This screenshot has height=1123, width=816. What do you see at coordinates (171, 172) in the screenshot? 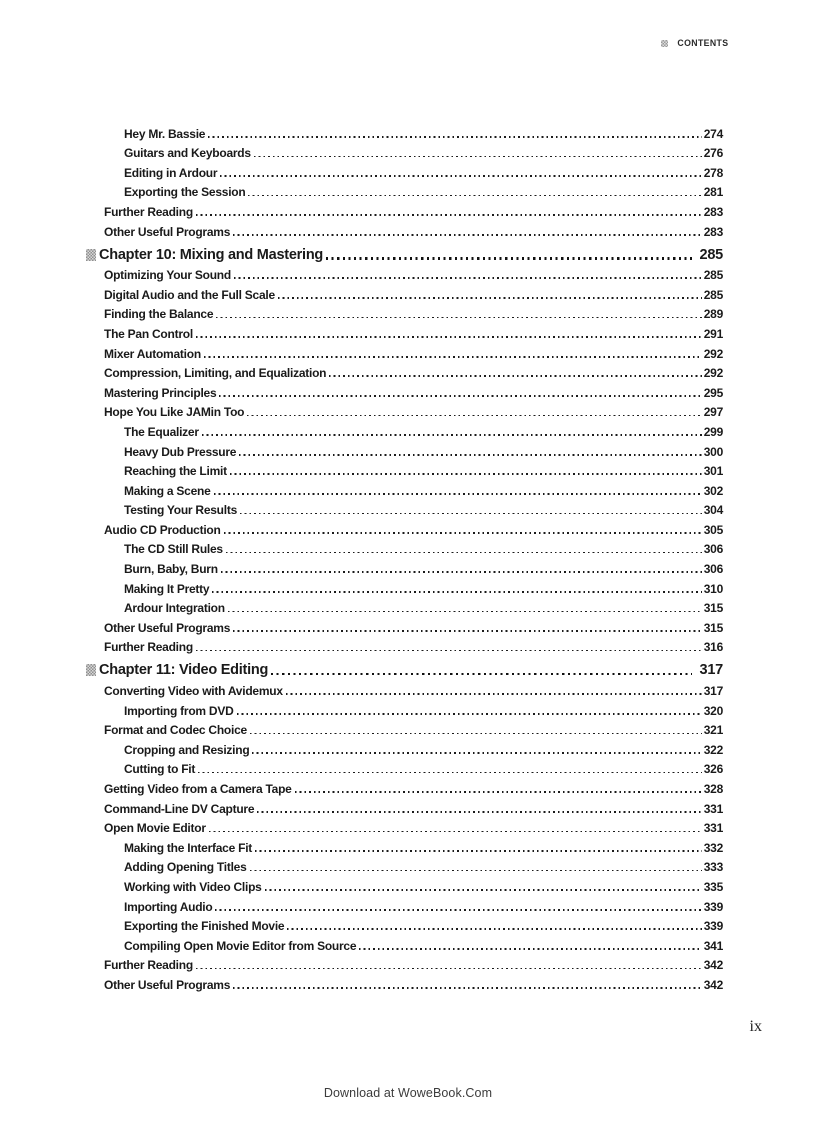
I see `toc-entry-title: Editing in Ardour` at bounding box center [171, 172].